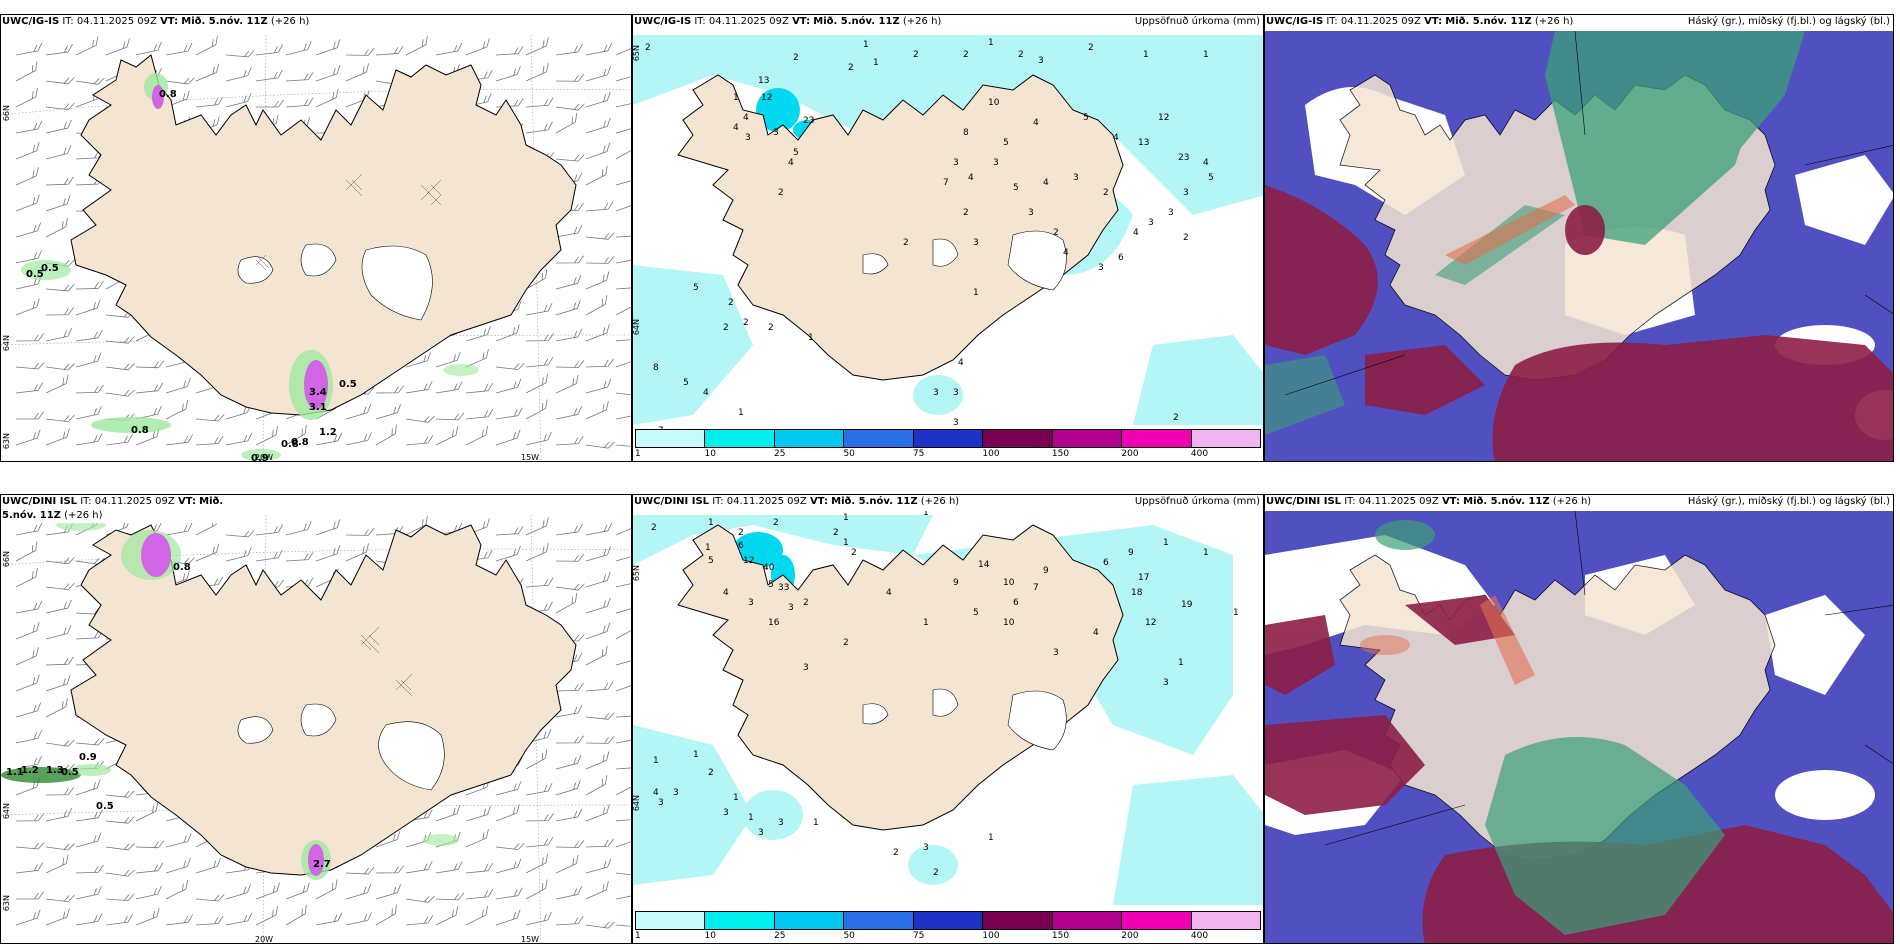 This screenshot has height=950, width=1900. Describe the element at coordinates (328, 432) in the screenshot. I see `svg-text: 1.2` at that location.